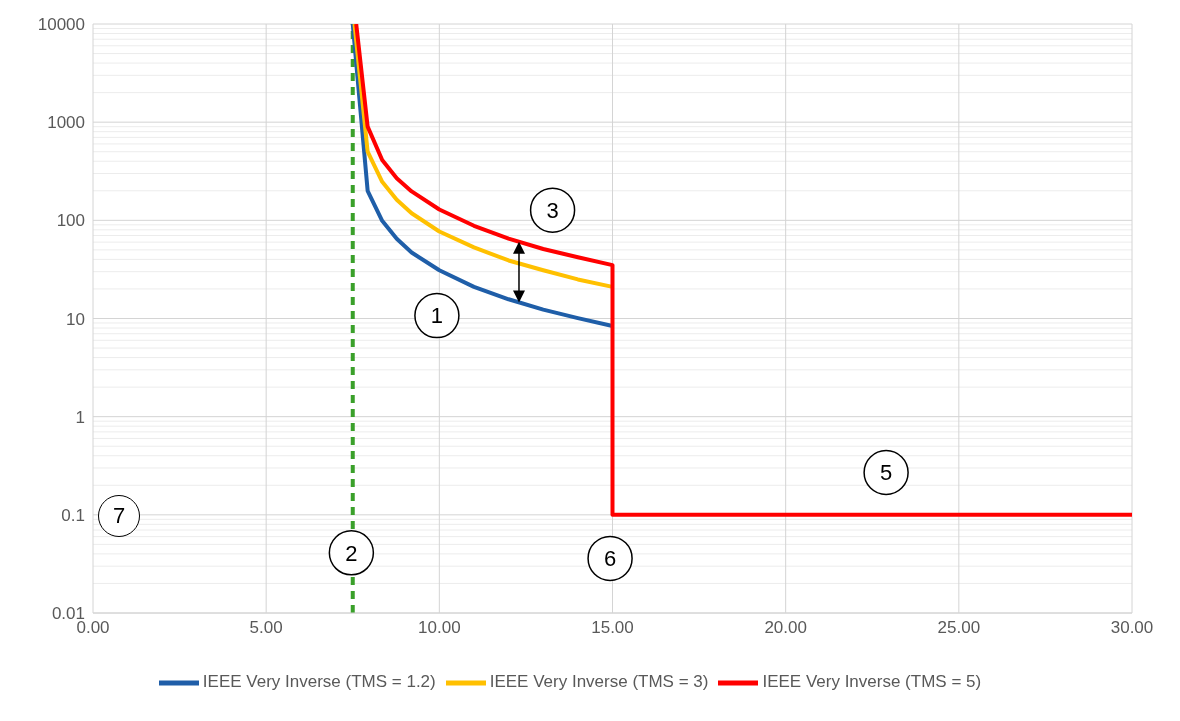 The width and height of the screenshot is (1180, 721). Describe the element at coordinates (437, 316) in the screenshot. I see `annotation: 1` at that location.